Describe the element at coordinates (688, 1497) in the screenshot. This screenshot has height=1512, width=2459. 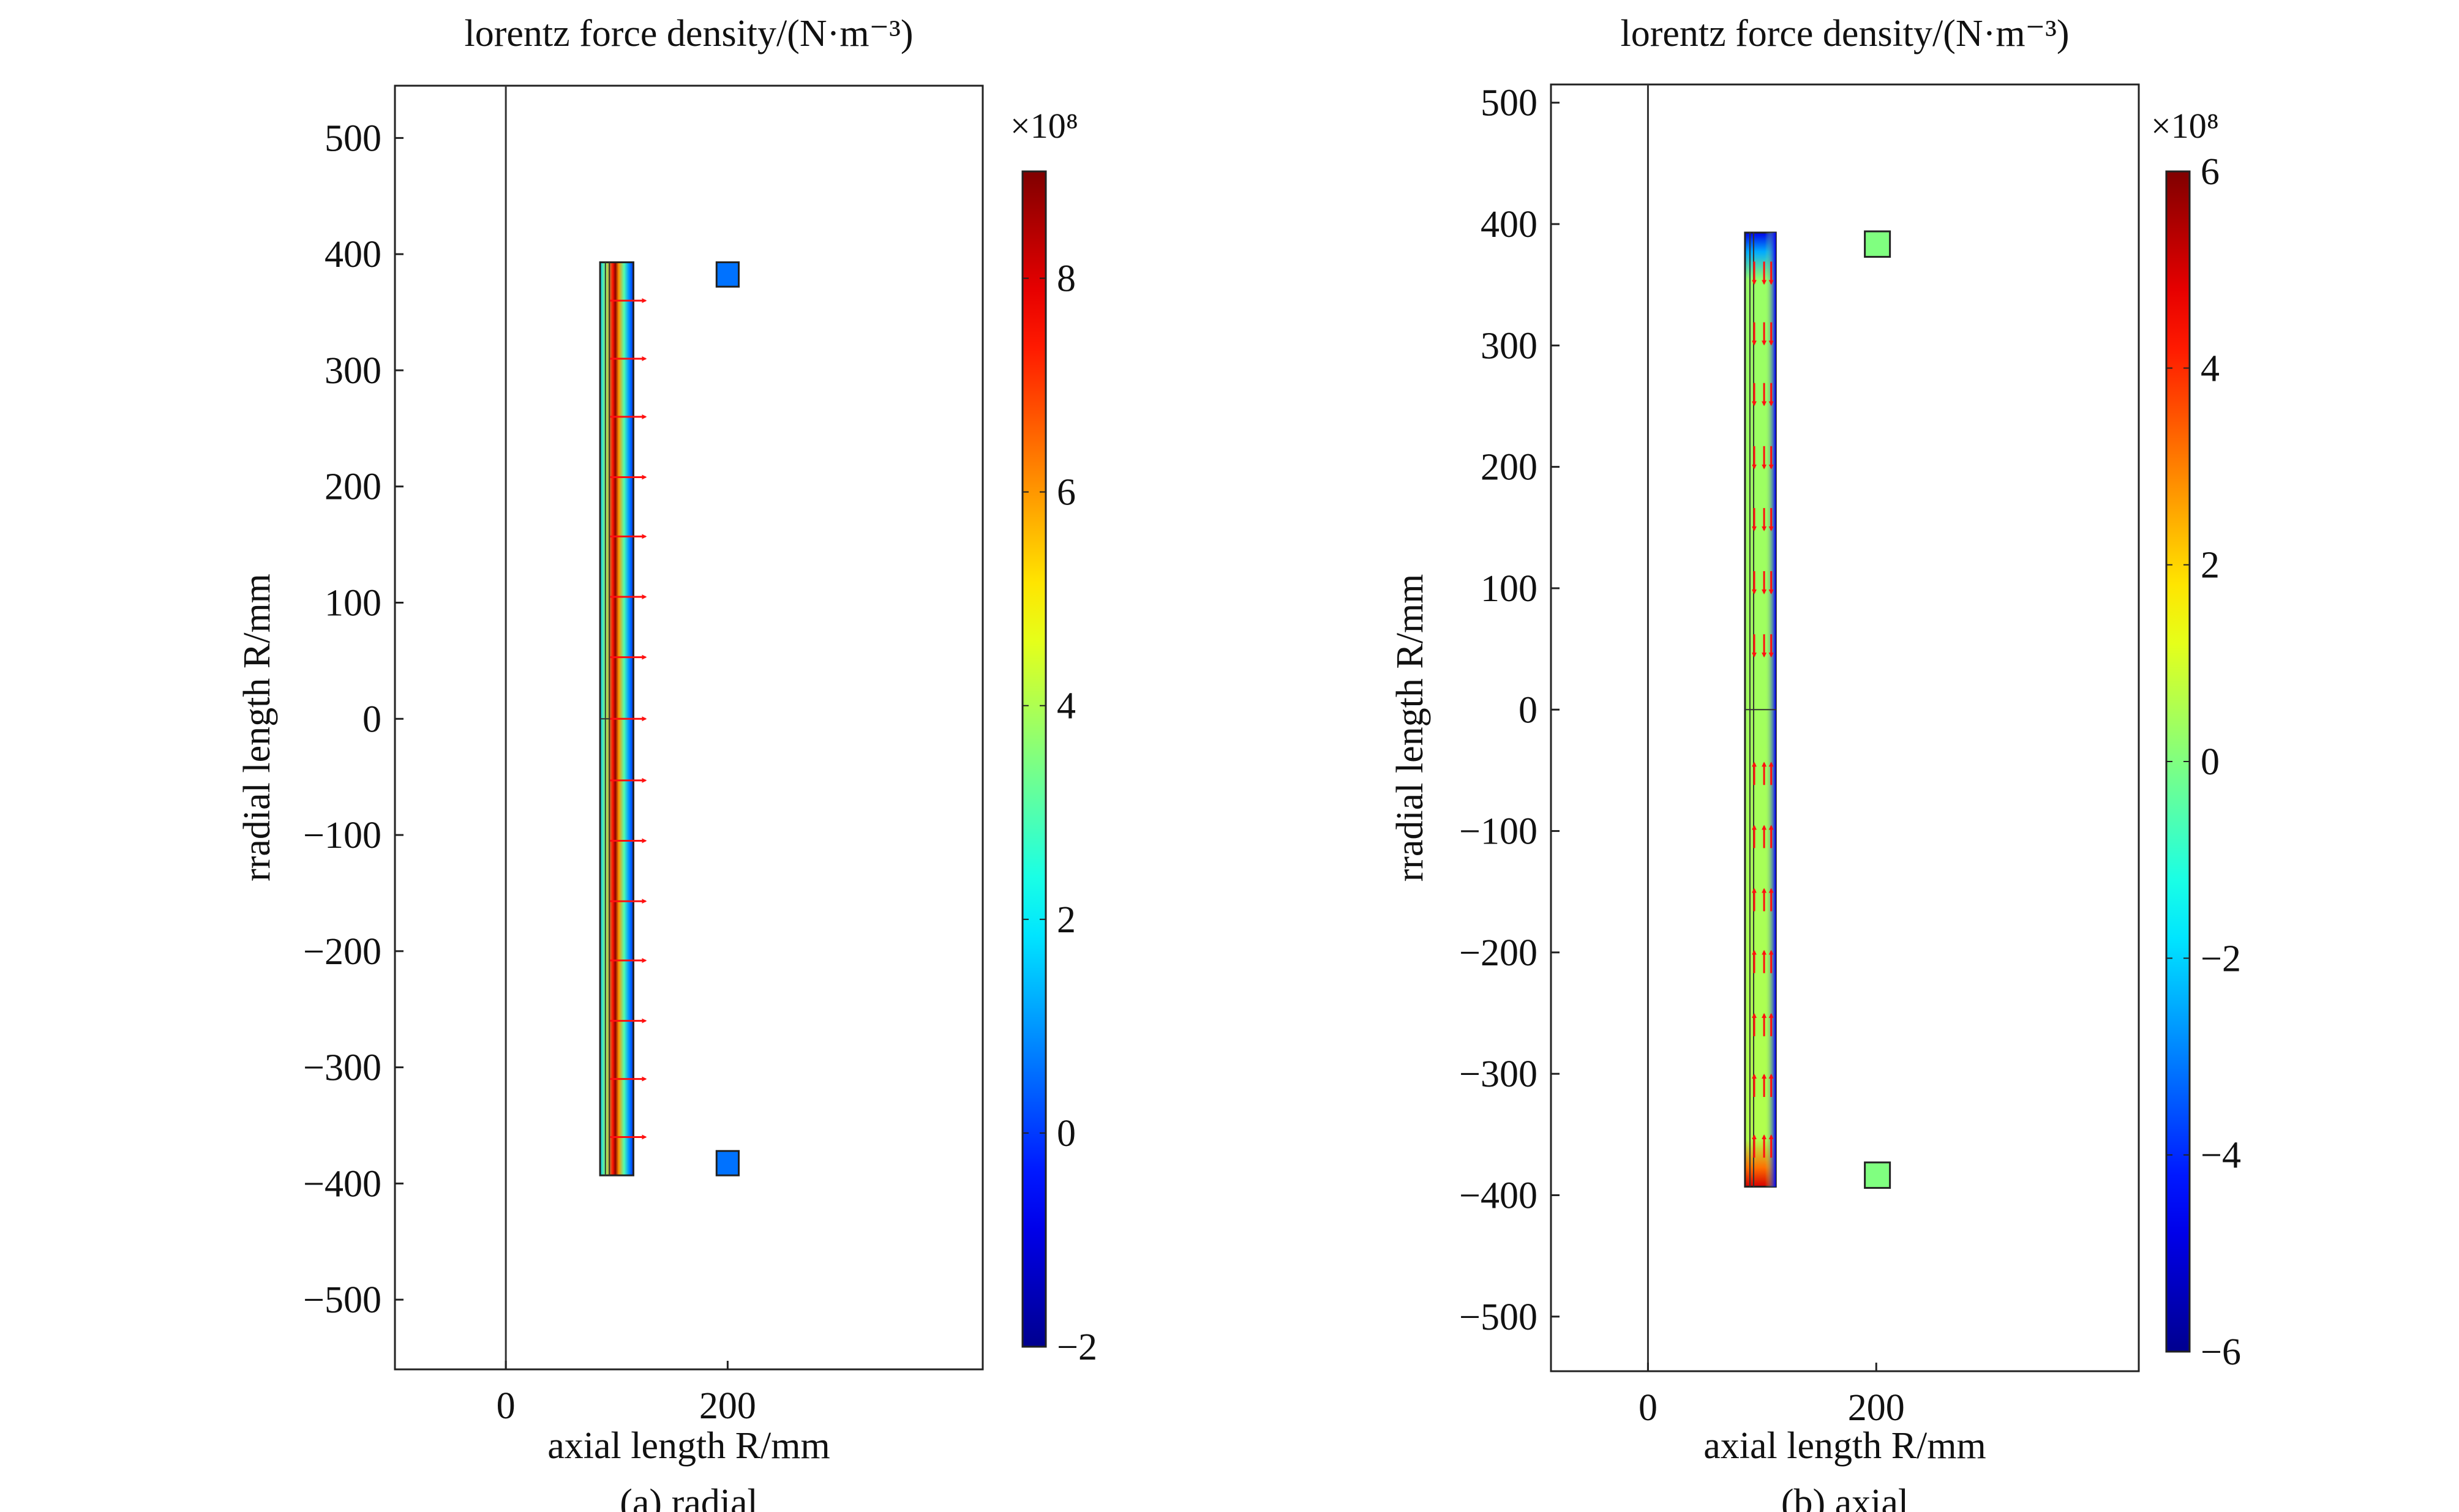
I see `panel-caption: (a) radial` at that location.